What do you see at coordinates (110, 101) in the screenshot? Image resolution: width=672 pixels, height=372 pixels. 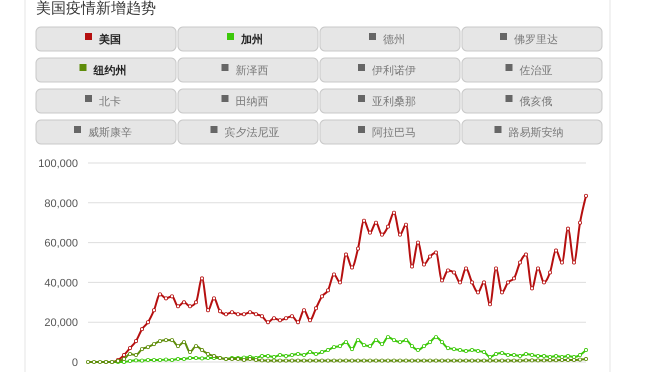 I see `legend-label: 北卡` at bounding box center [110, 101].